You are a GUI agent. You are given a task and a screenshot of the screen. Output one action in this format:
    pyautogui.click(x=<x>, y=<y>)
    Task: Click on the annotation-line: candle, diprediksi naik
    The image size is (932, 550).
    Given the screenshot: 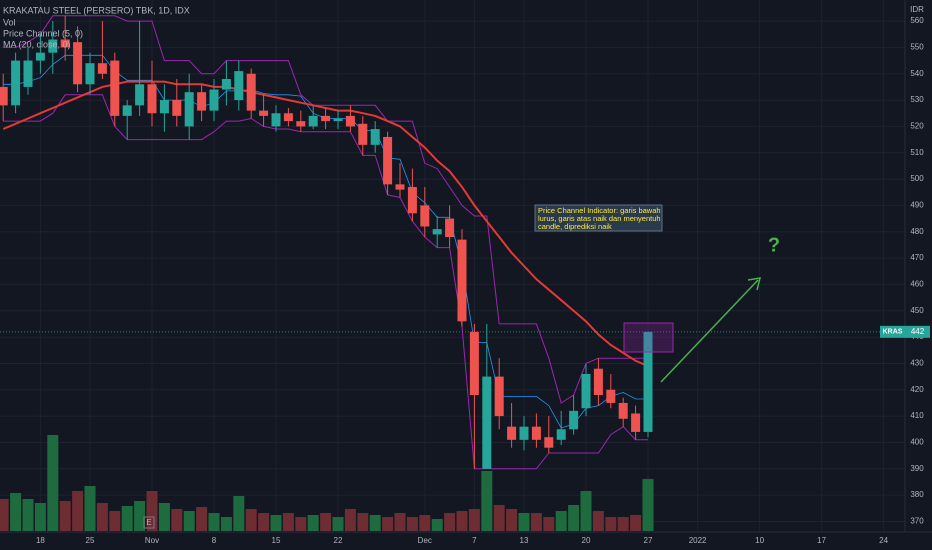 What is the action you would take?
    pyautogui.click(x=575, y=226)
    